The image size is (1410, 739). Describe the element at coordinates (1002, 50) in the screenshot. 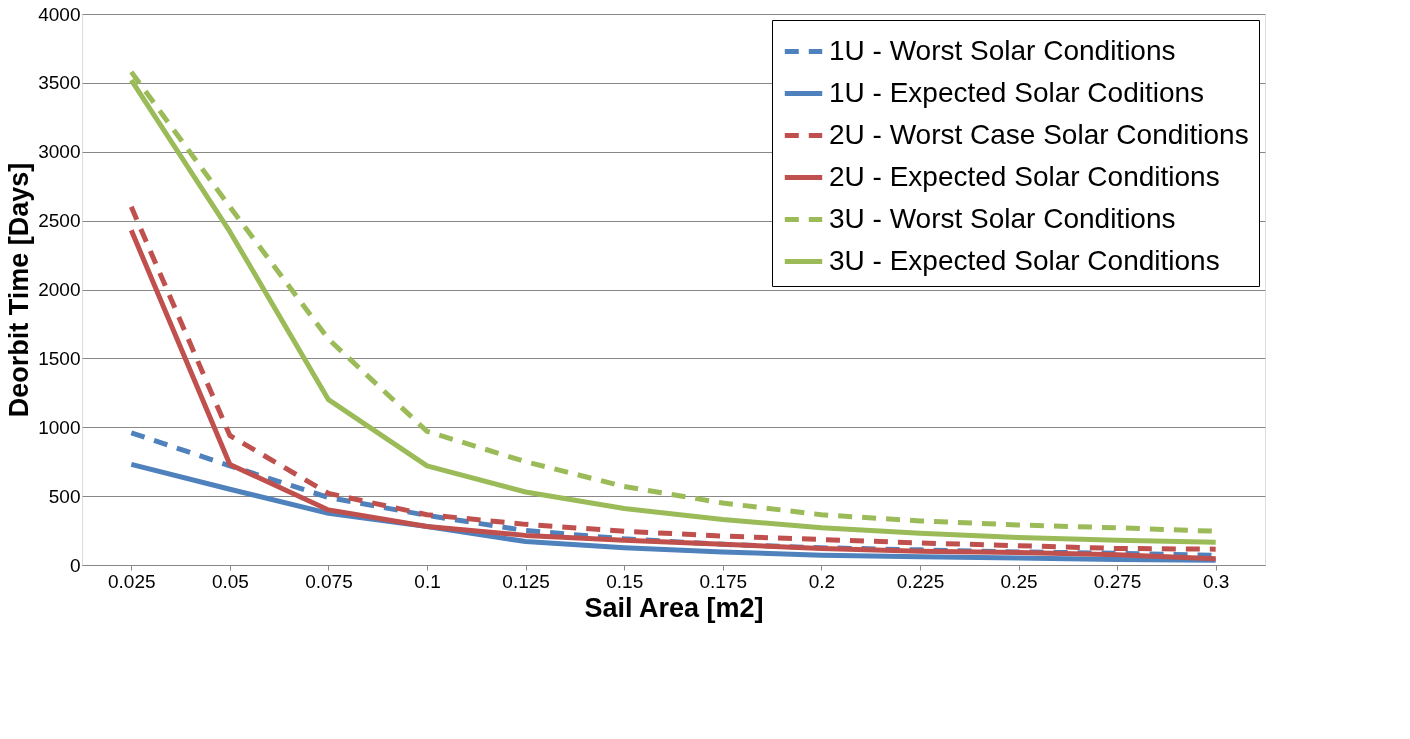

I see `legend-label: 1U - Worst Solar Conditions` at that location.